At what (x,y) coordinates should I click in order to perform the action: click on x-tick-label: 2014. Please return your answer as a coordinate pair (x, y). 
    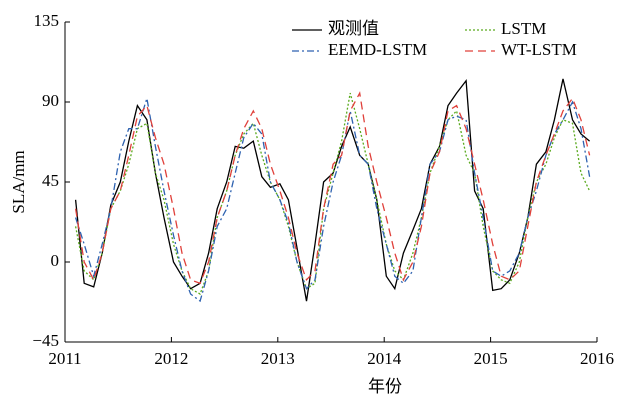
    Looking at the image, I should click on (384, 358).